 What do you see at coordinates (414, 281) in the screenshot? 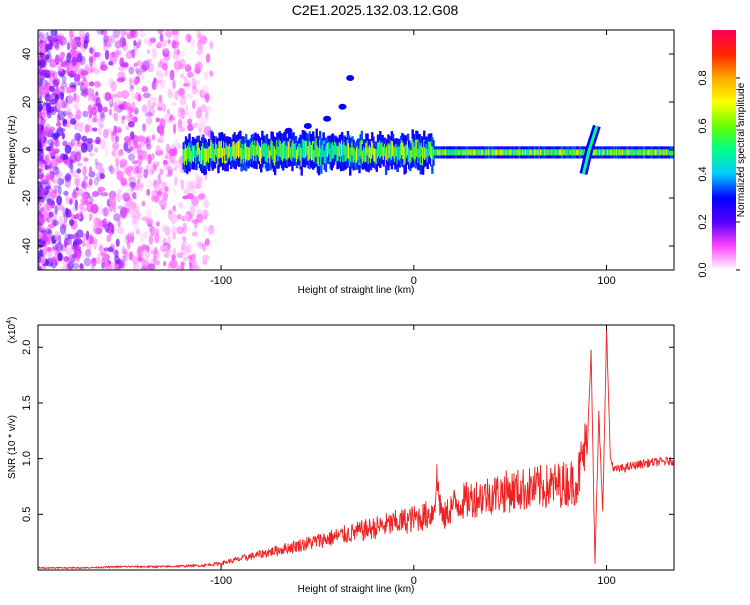
I see `x-tick-label: 0` at bounding box center [414, 281].